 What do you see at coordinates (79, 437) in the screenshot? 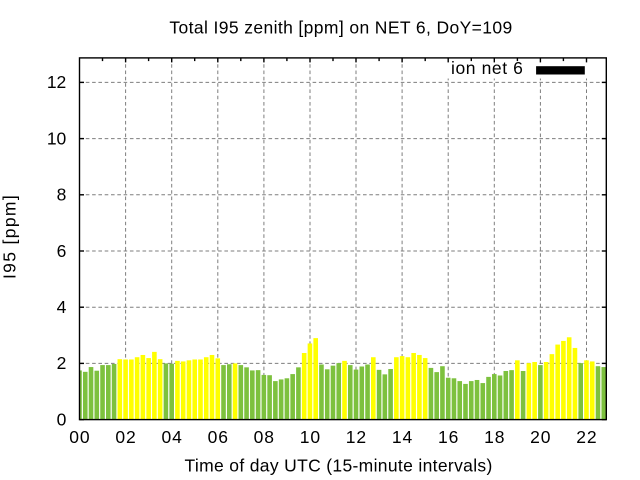
I see `svg-text: 00` at bounding box center [79, 437].